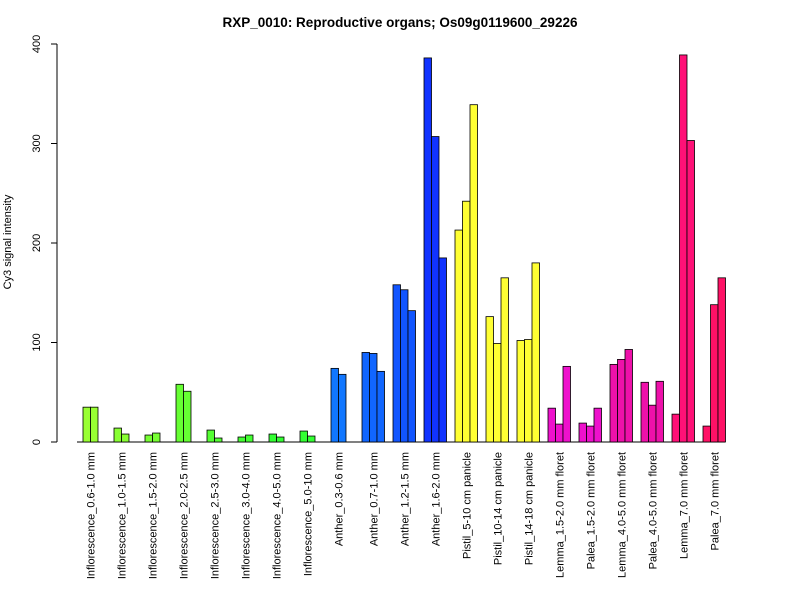 The width and height of the screenshot is (800, 600). What do you see at coordinates (498, 508) in the screenshot?
I see `category-label: Pistil_10-14 cm panicle` at bounding box center [498, 508].